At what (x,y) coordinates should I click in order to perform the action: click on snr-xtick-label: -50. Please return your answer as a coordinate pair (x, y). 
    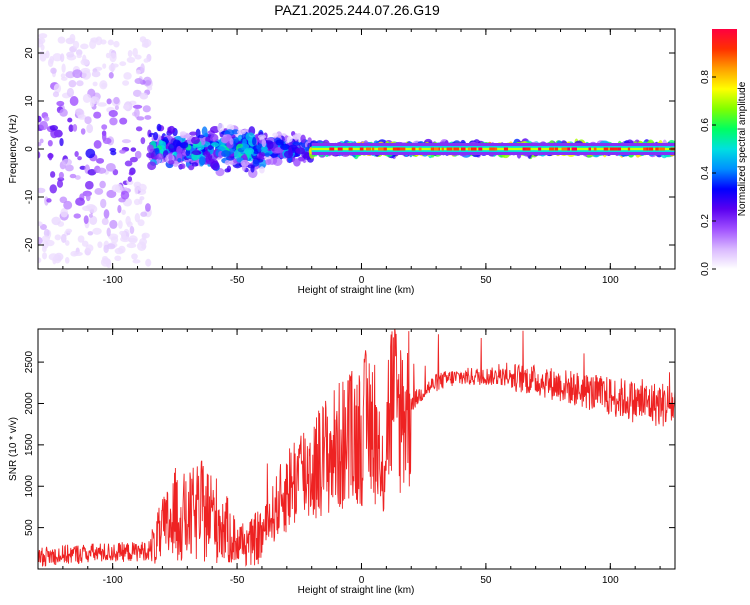
    Looking at the image, I should click on (237, 580).